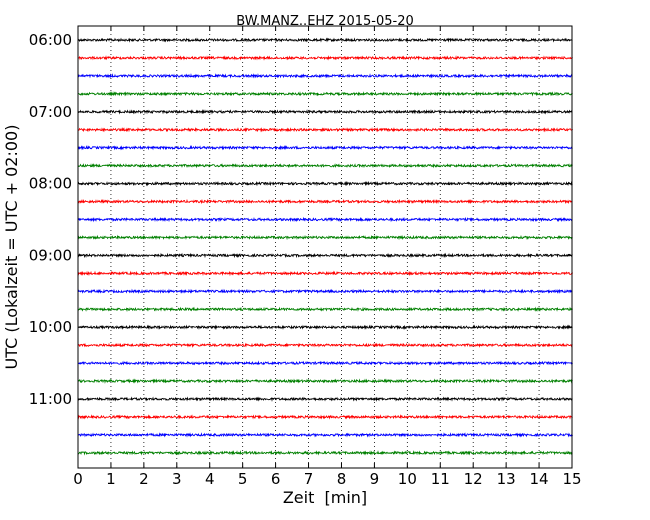 The image size is (650, 520). Describe the element at coordinates (144, 479) in the screenshot. I see `x-tick-label: 2` at that location.